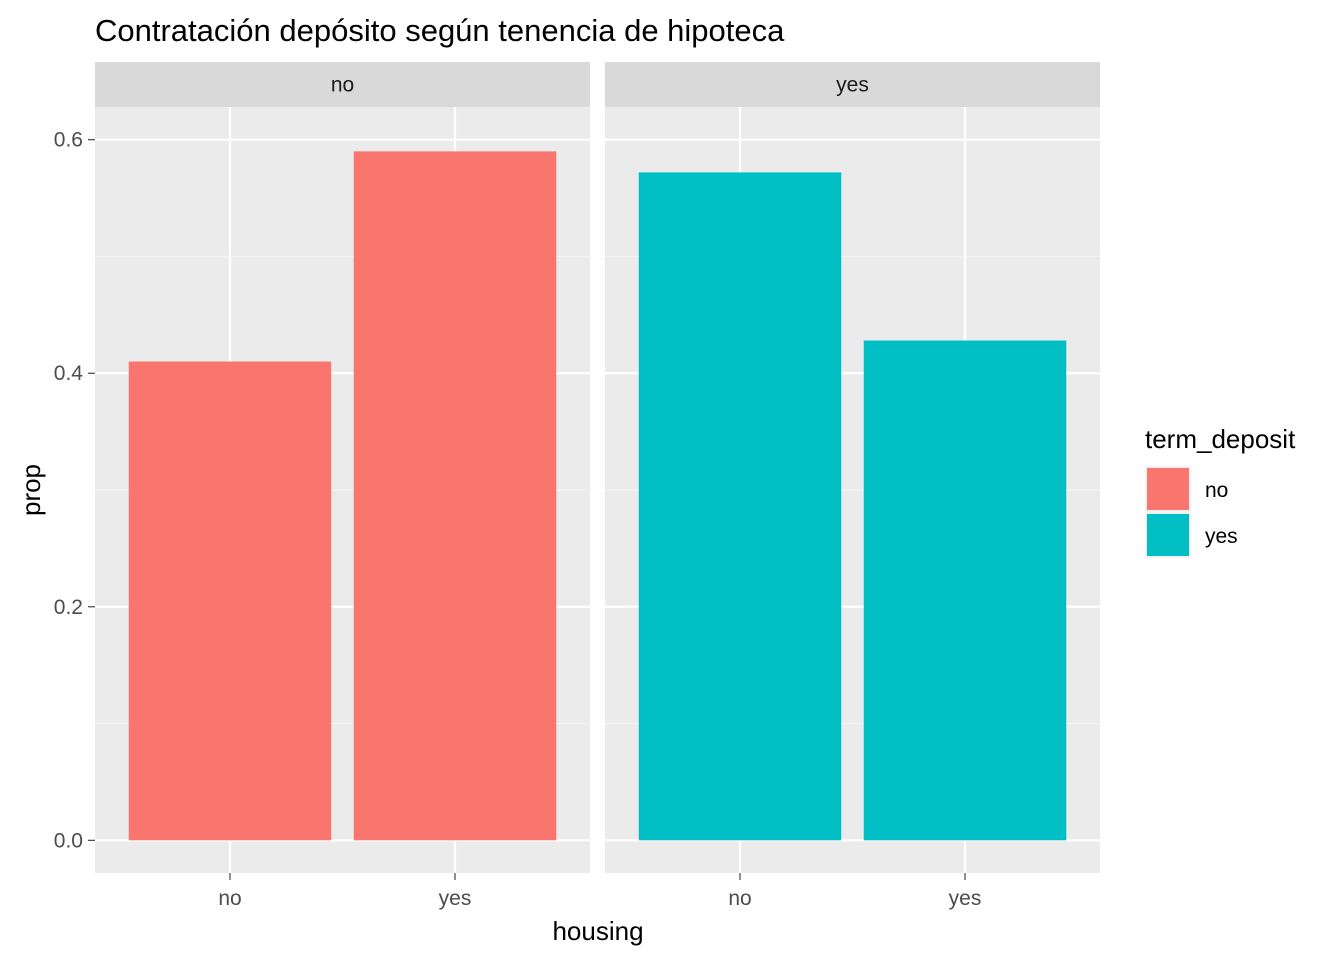 Image resolution: width=1344 pixels, height=960 pixels. Describe the element at coordinates (1168, 535) in the screenshot. I see `legend-swatch-yes` at that location.